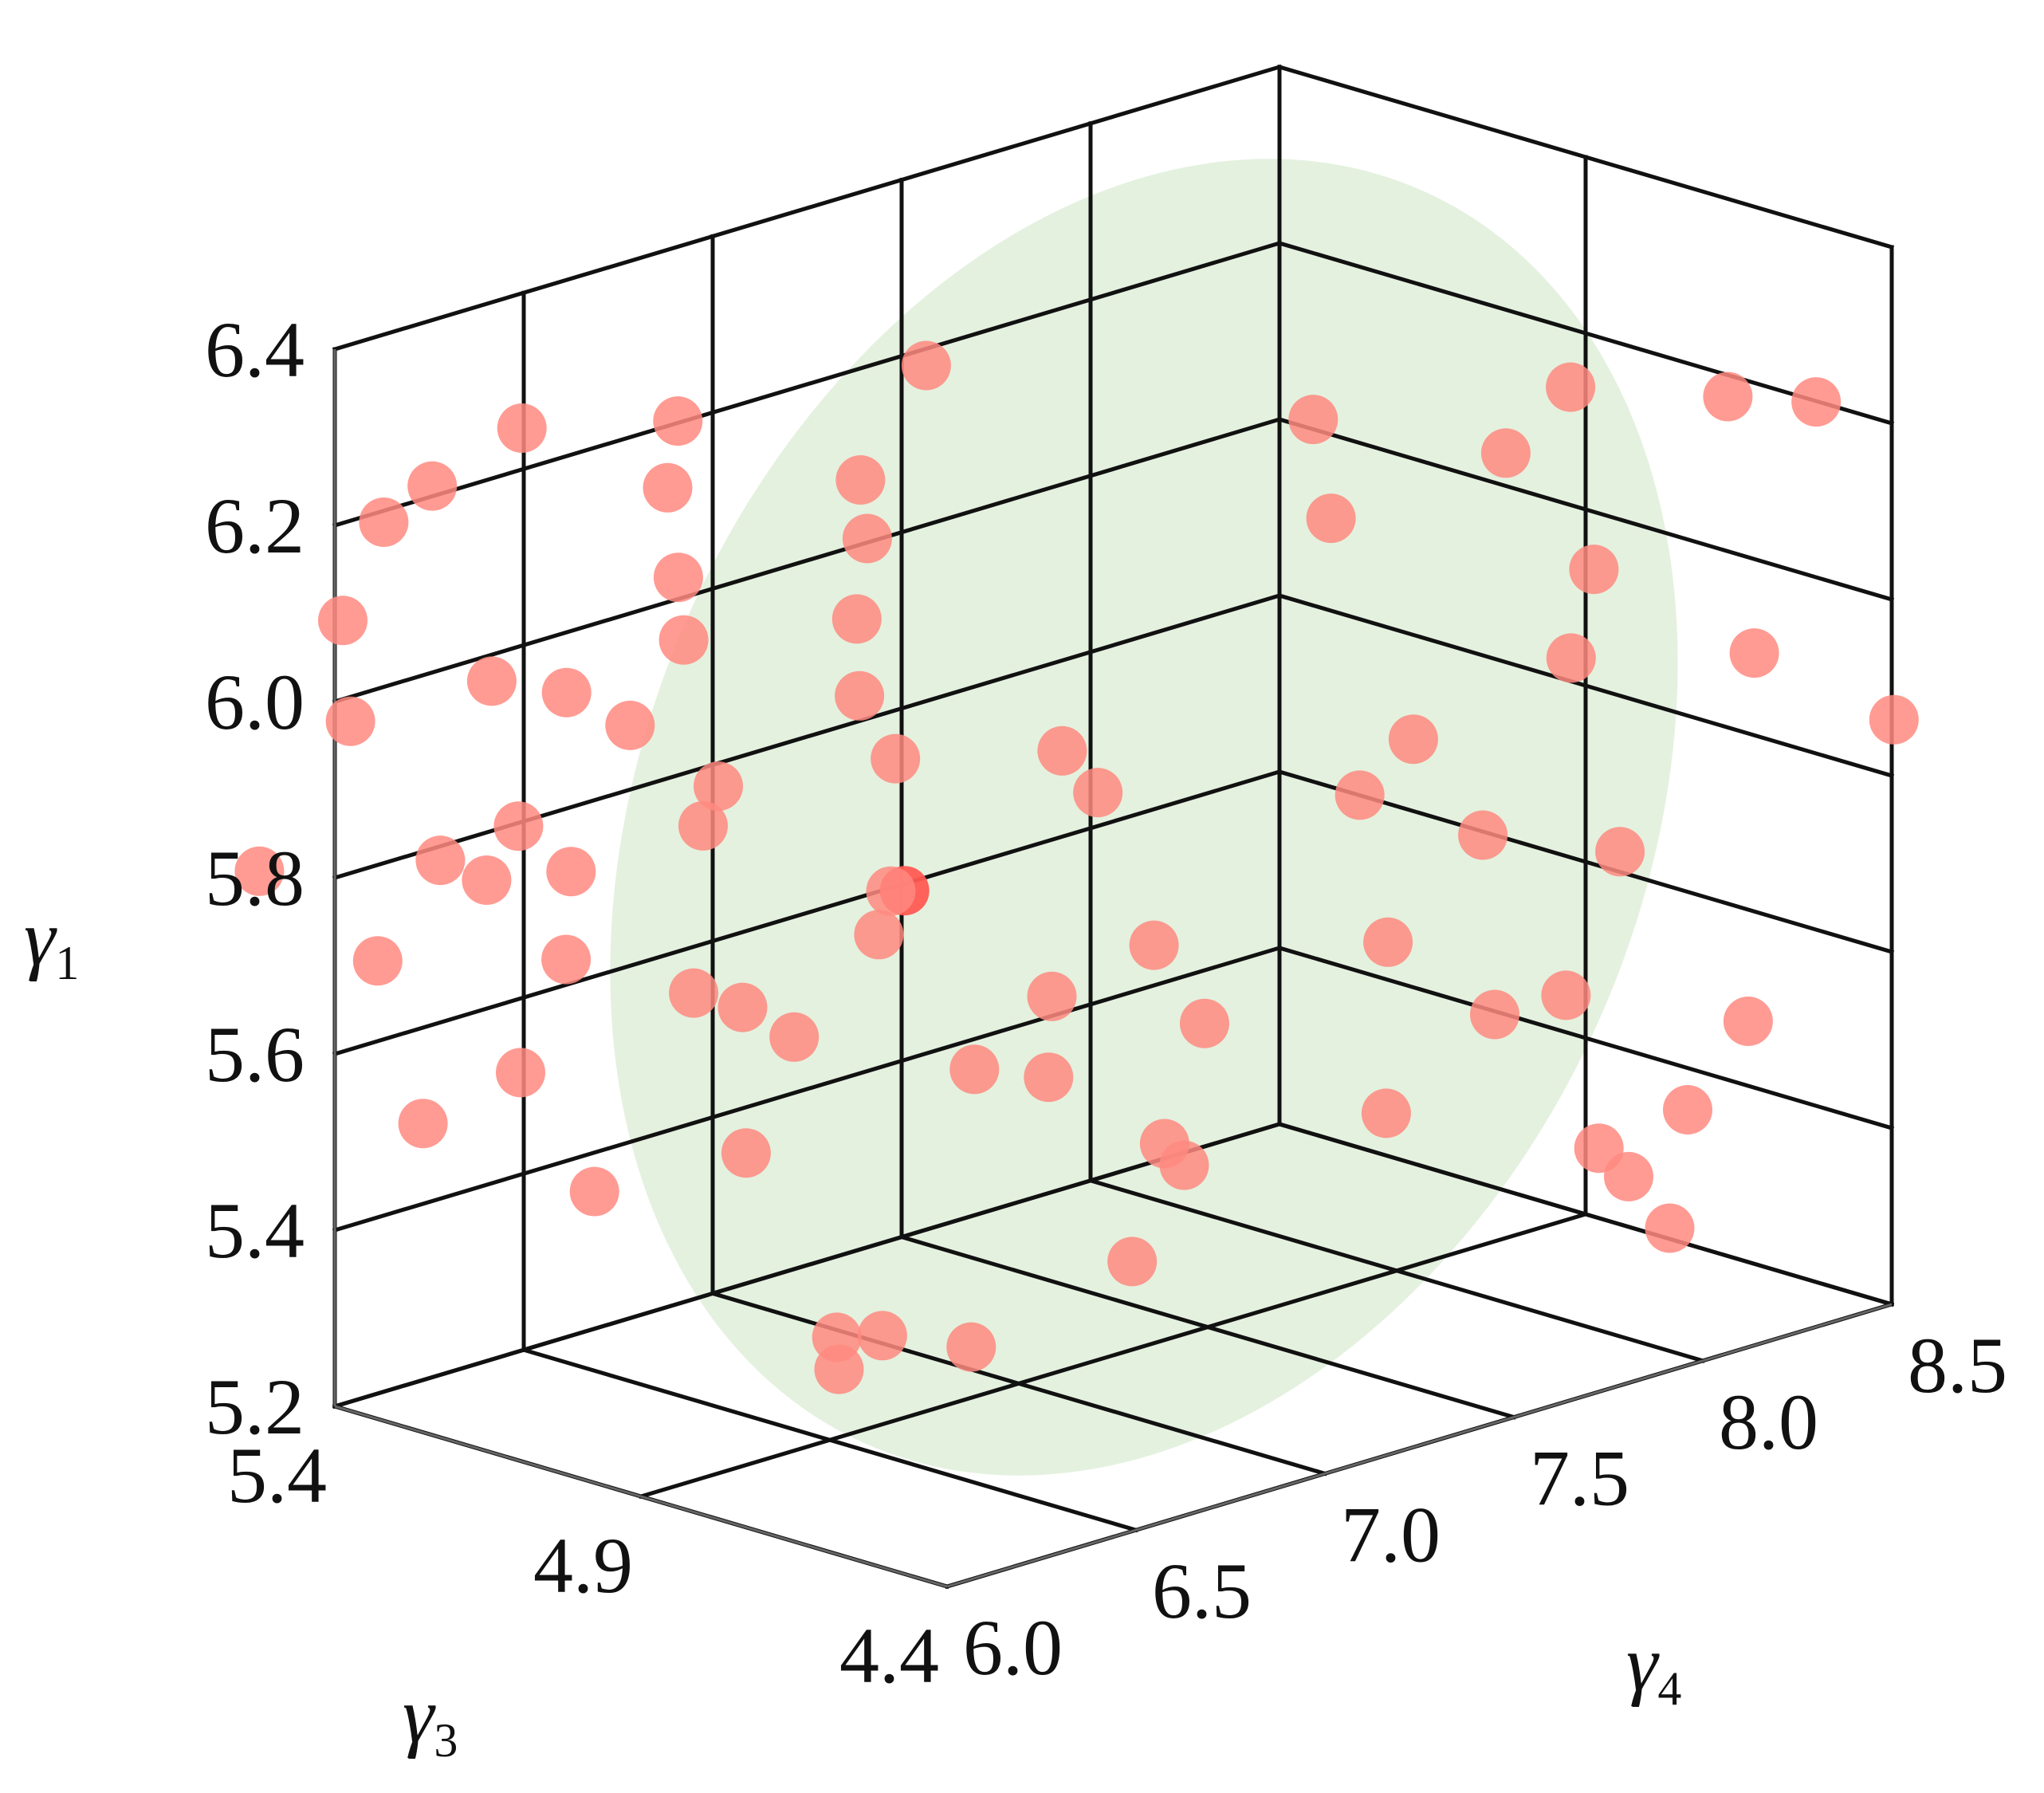 The image size is (2044, 1793). Describe the element at coordinates (255, 526) in the screenshot. I see `z-tick-label: 6.2` at that location.